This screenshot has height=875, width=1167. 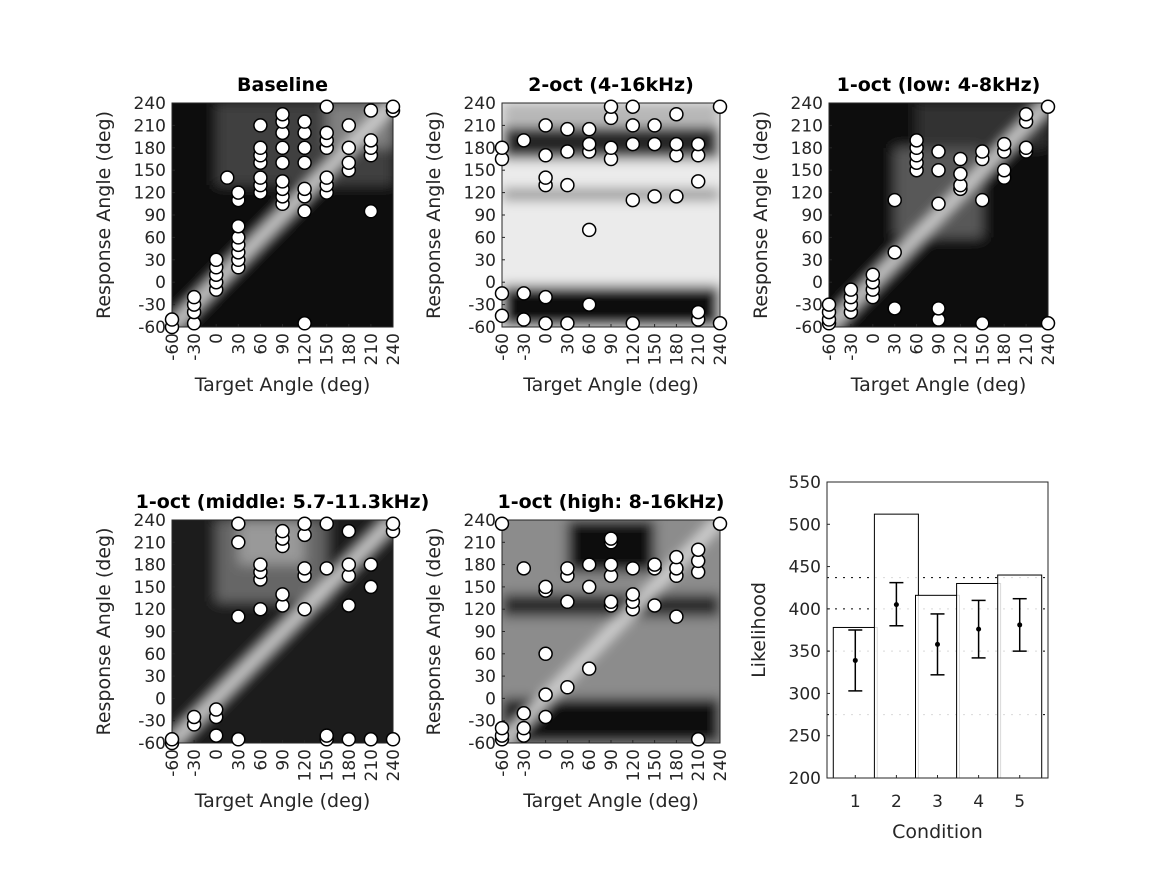 I want to click on y-tick-label: -60, so click(x=152, y=328).